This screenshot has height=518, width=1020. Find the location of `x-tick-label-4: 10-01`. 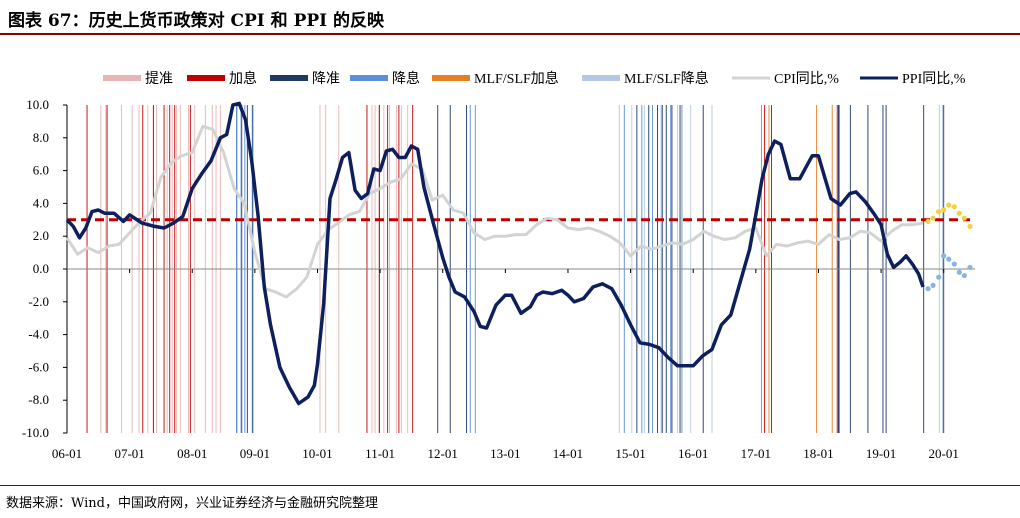

x-tick-label-4: 10-01 is located at coordinates (317, 453).